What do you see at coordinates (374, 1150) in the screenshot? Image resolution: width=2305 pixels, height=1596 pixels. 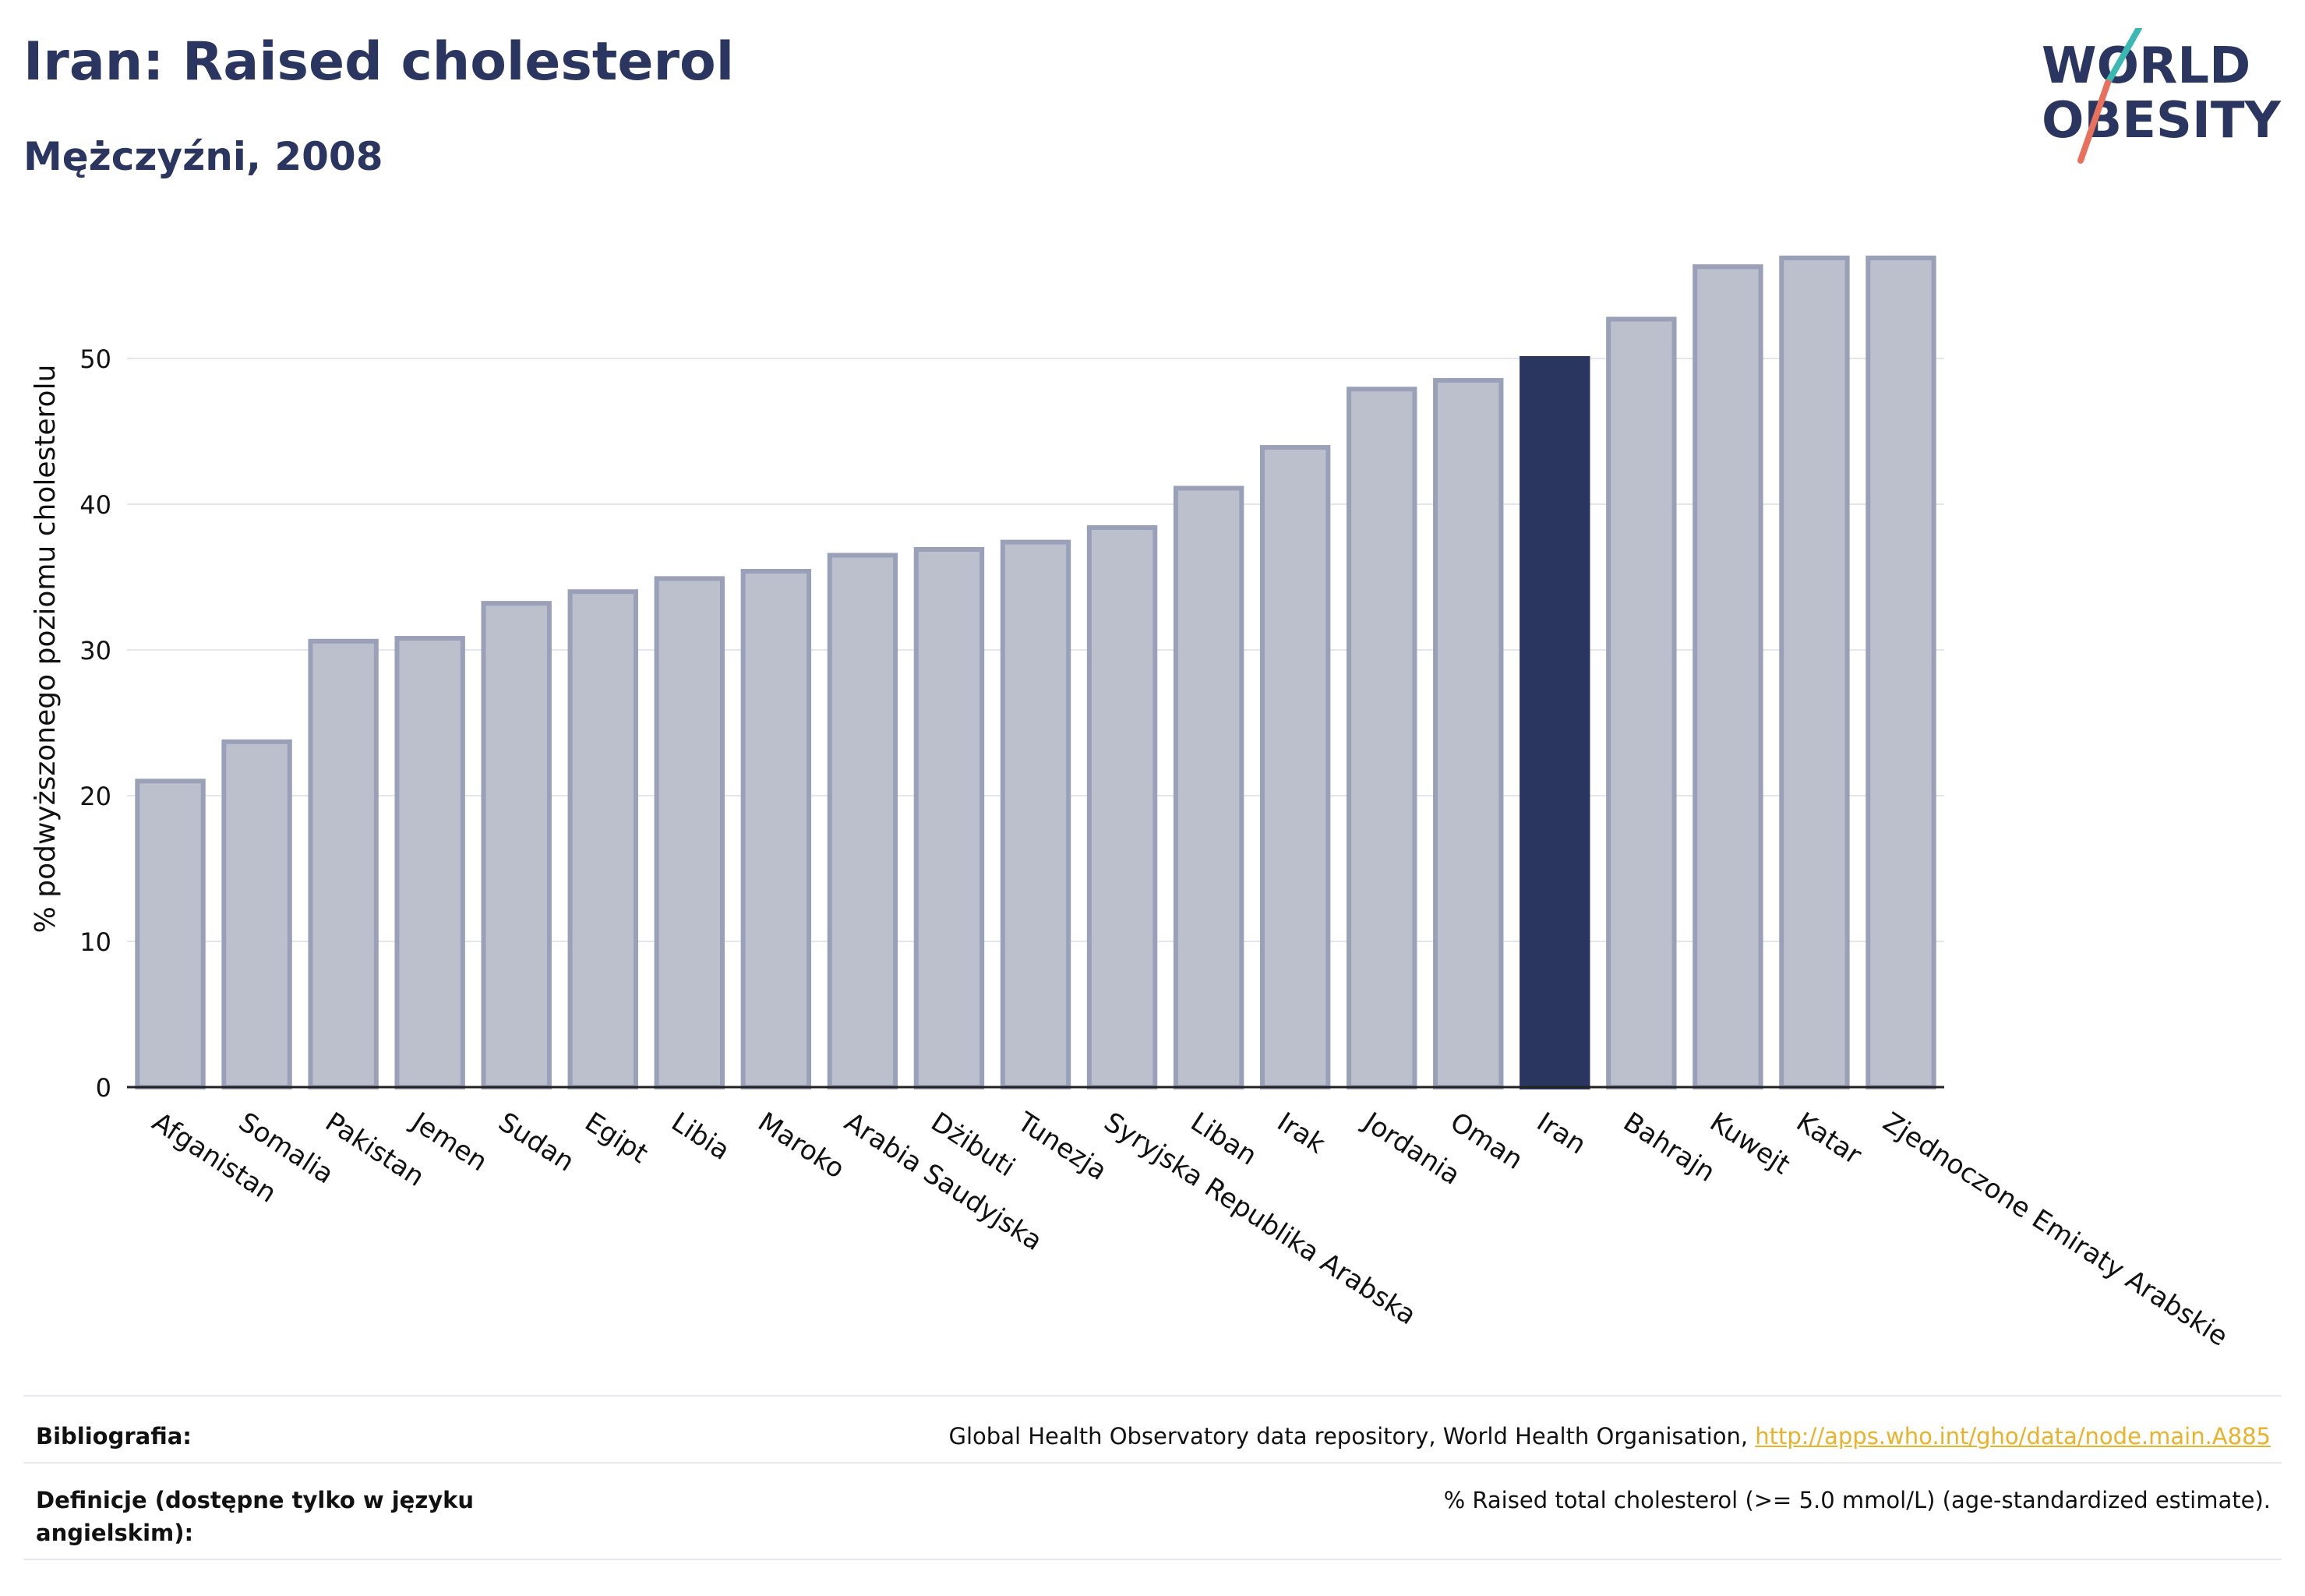 I see `x-tick-label: Pakistan` at bounding box center [374, 1150].